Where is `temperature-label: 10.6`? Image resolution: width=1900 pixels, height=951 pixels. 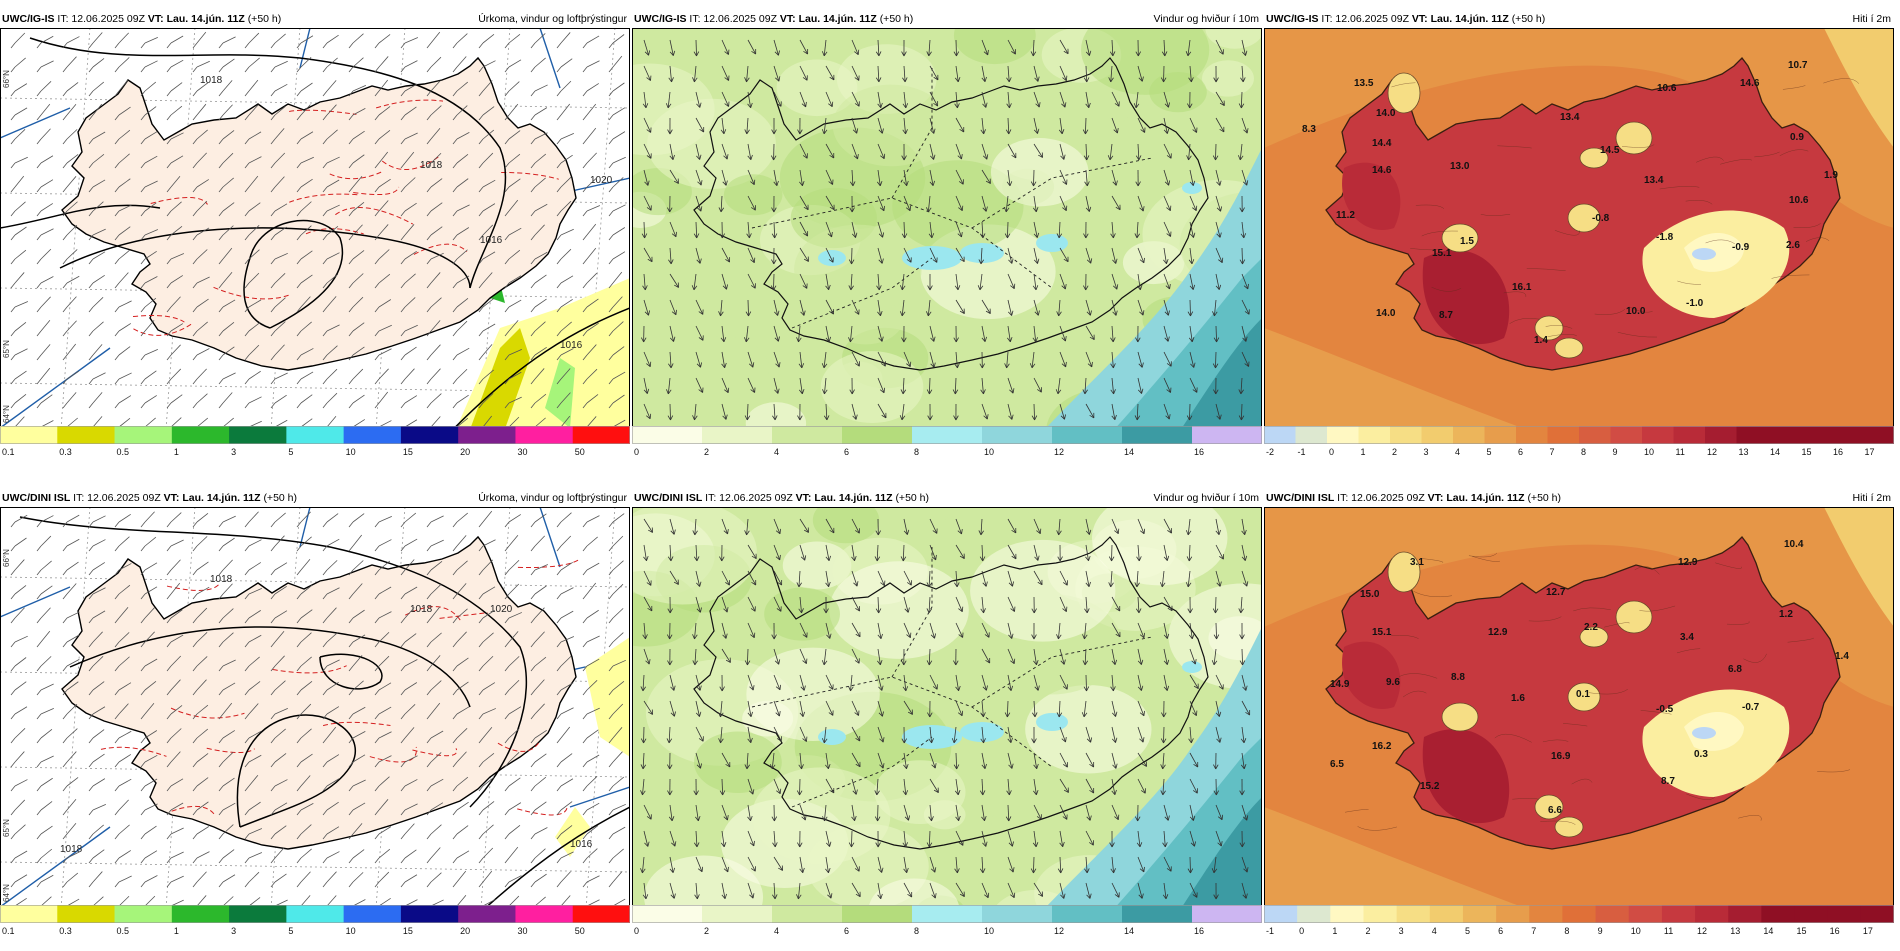
temperature-label: 10.6 is located at coordinates (1799, 200).